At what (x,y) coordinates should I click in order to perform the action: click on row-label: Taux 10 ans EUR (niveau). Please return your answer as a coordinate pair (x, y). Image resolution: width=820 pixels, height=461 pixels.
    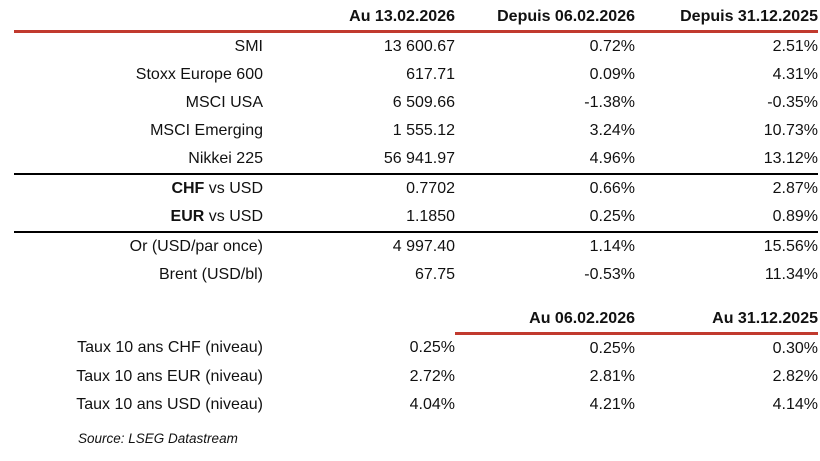
    Looking at the image, I should click on (169, 376).